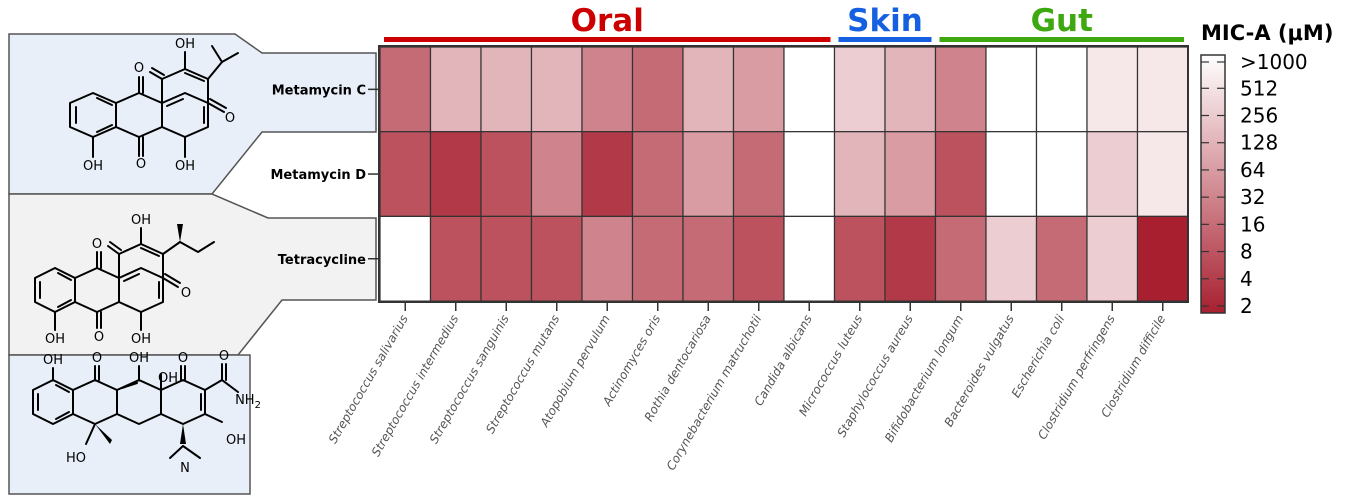 This screenshot has height=502, width=1352. Describe the element at coordinates (141, 220) in the screenshot. I see `metd-oh-top: OH` at that location.